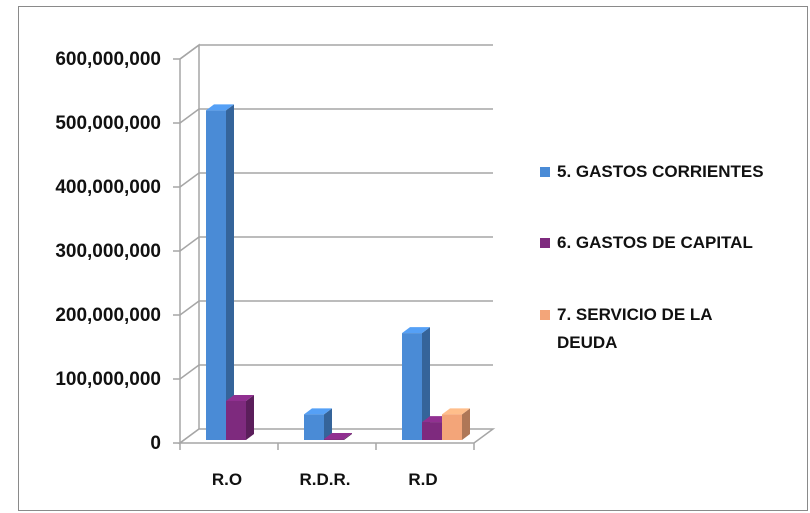 The width and height of the screenshot is (810, 513). Describe the element at coordinates (108, 59) in the screenshot. I see `y-tick-label: 600,000,000` at that location.